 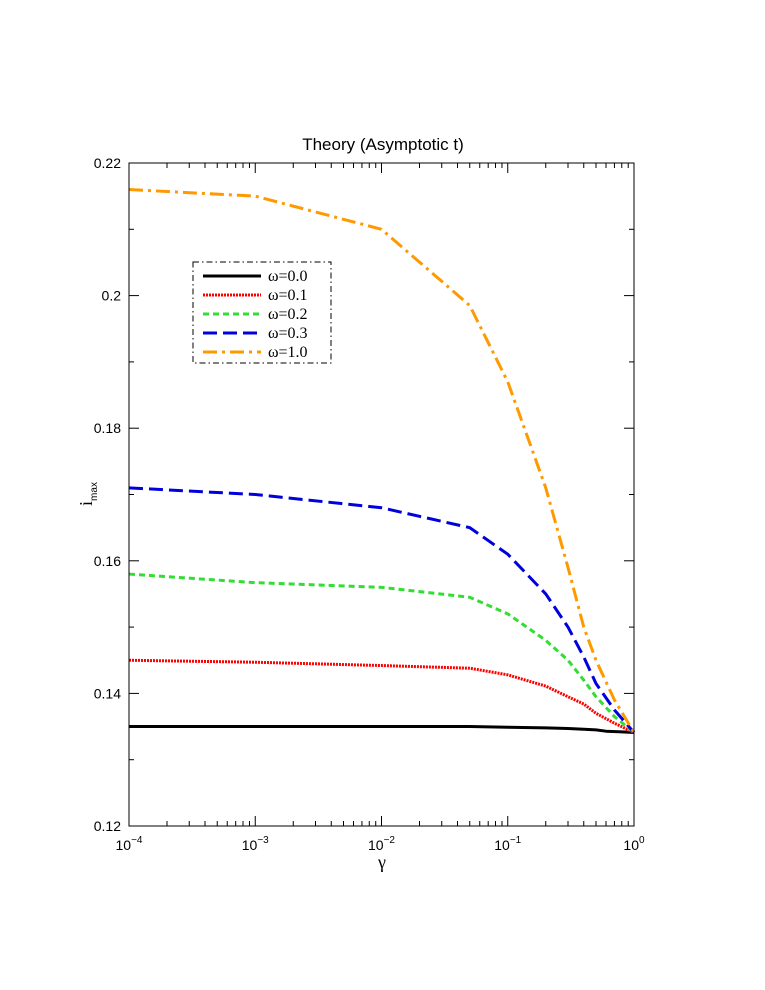 What do you see at coordinates (507, 844) in the screenshot?
I see `x-tick-label-3: 10⁻¹` at bounding box center [507, 844].